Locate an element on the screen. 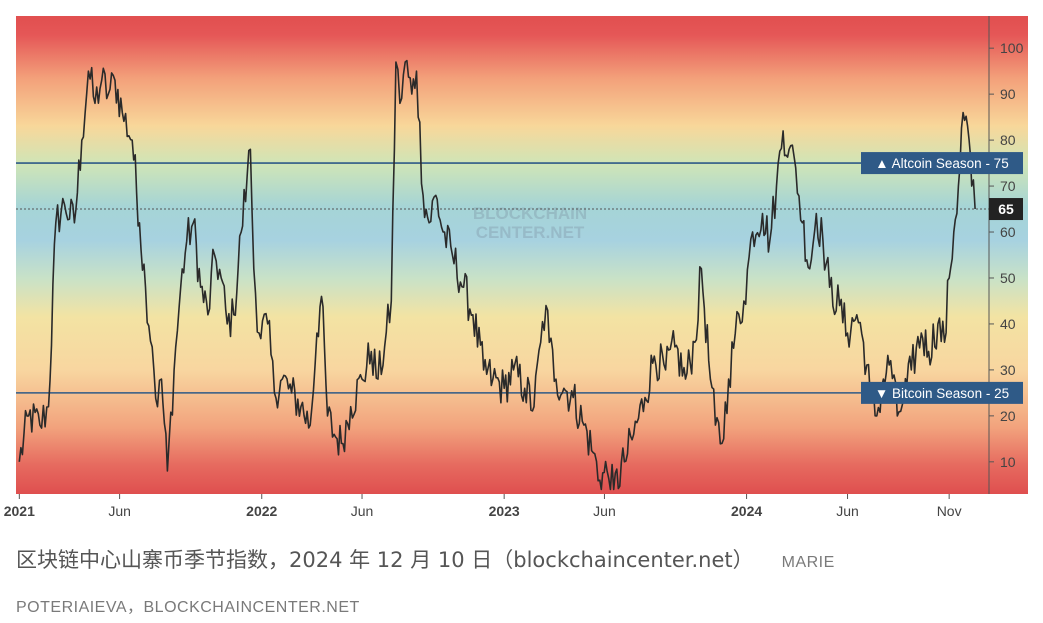 This screenshot has height=623, width=1043. y-tick-label: 40 is located at coordinates (1008, 324).